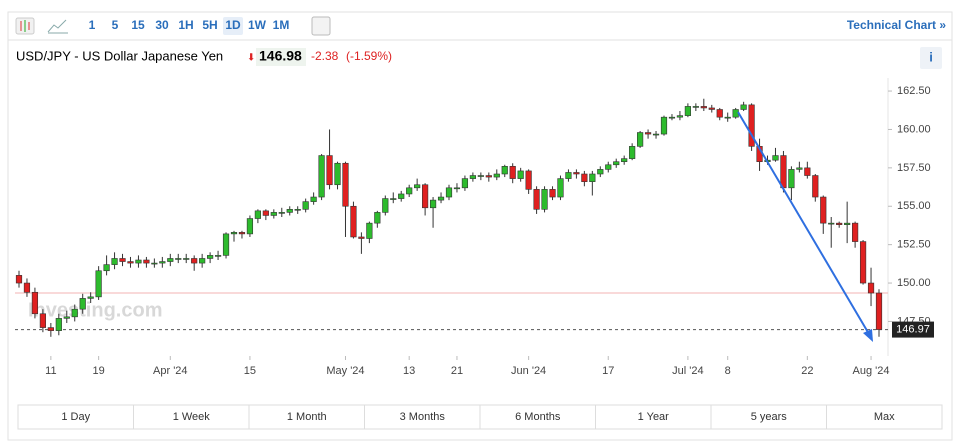  What do you see at coordinates (170, 371) in the screenshot?
I see `x-tick-label: Apr '24` at bounding box center [170, 371].